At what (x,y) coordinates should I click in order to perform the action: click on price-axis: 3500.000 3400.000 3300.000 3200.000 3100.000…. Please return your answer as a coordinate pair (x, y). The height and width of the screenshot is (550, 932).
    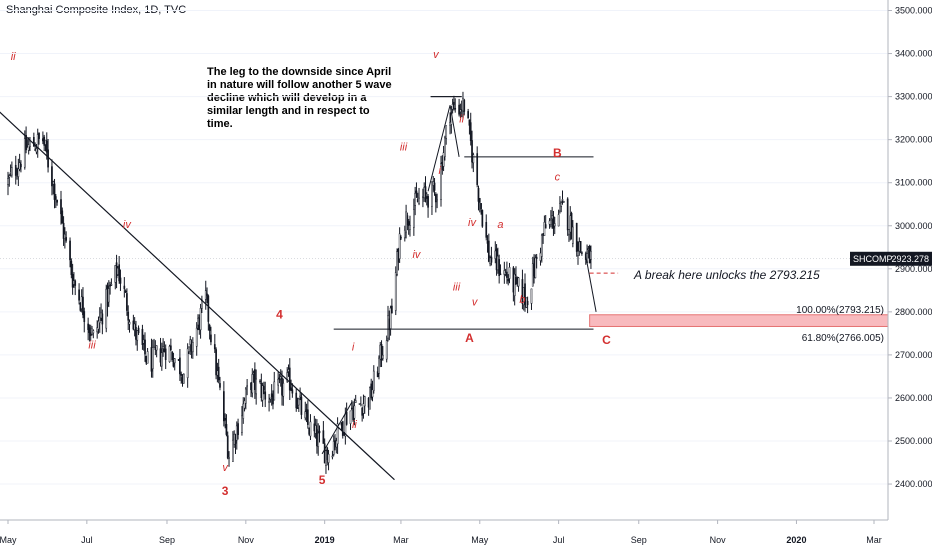
    Looking at the image, I should click on (910, 248).